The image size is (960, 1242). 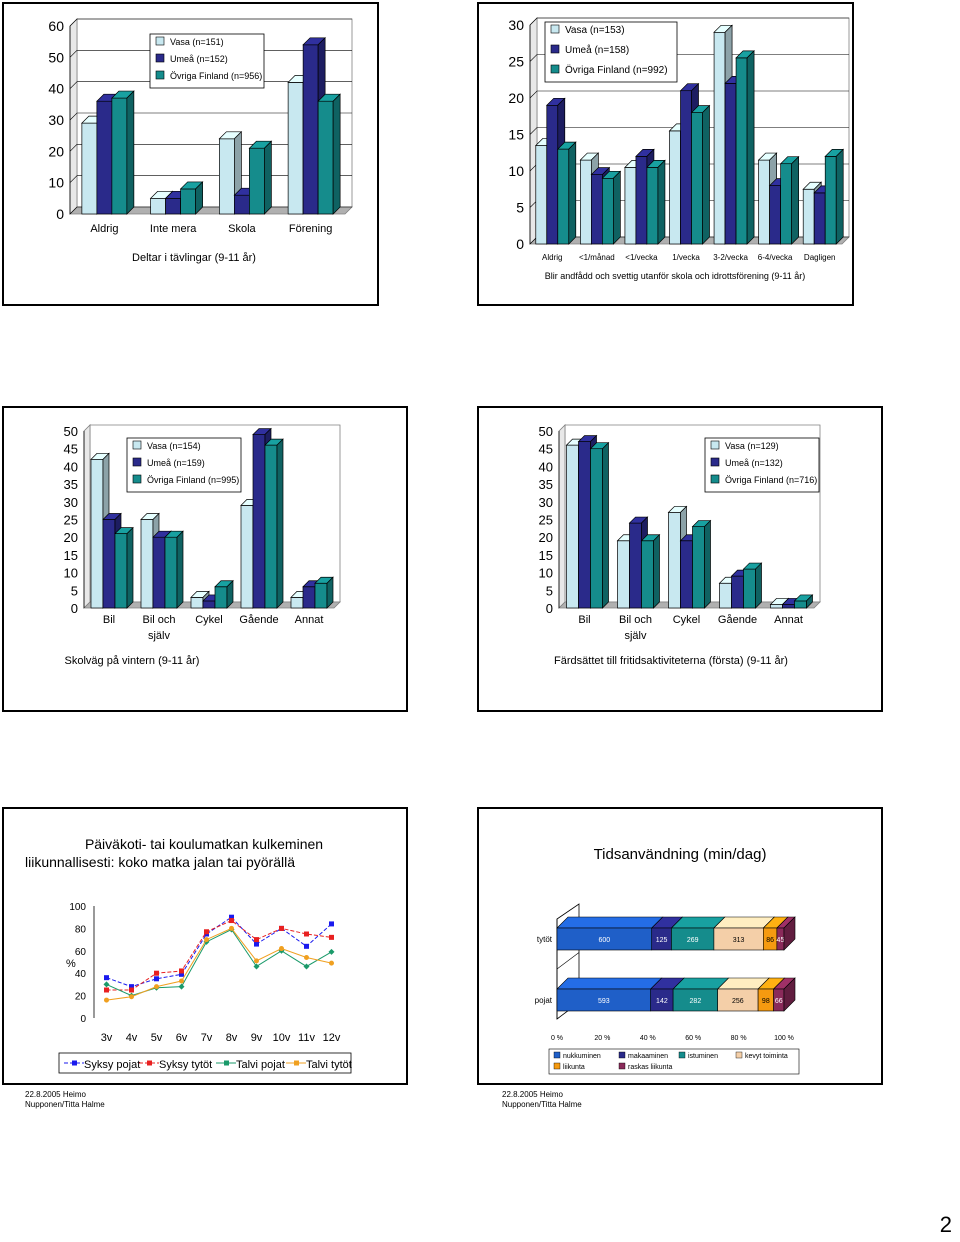 What do you see at coordinates (157, 1038) in the screenshot?
I see `x-tick-label: 5v` at bounding box center [157, 1038].